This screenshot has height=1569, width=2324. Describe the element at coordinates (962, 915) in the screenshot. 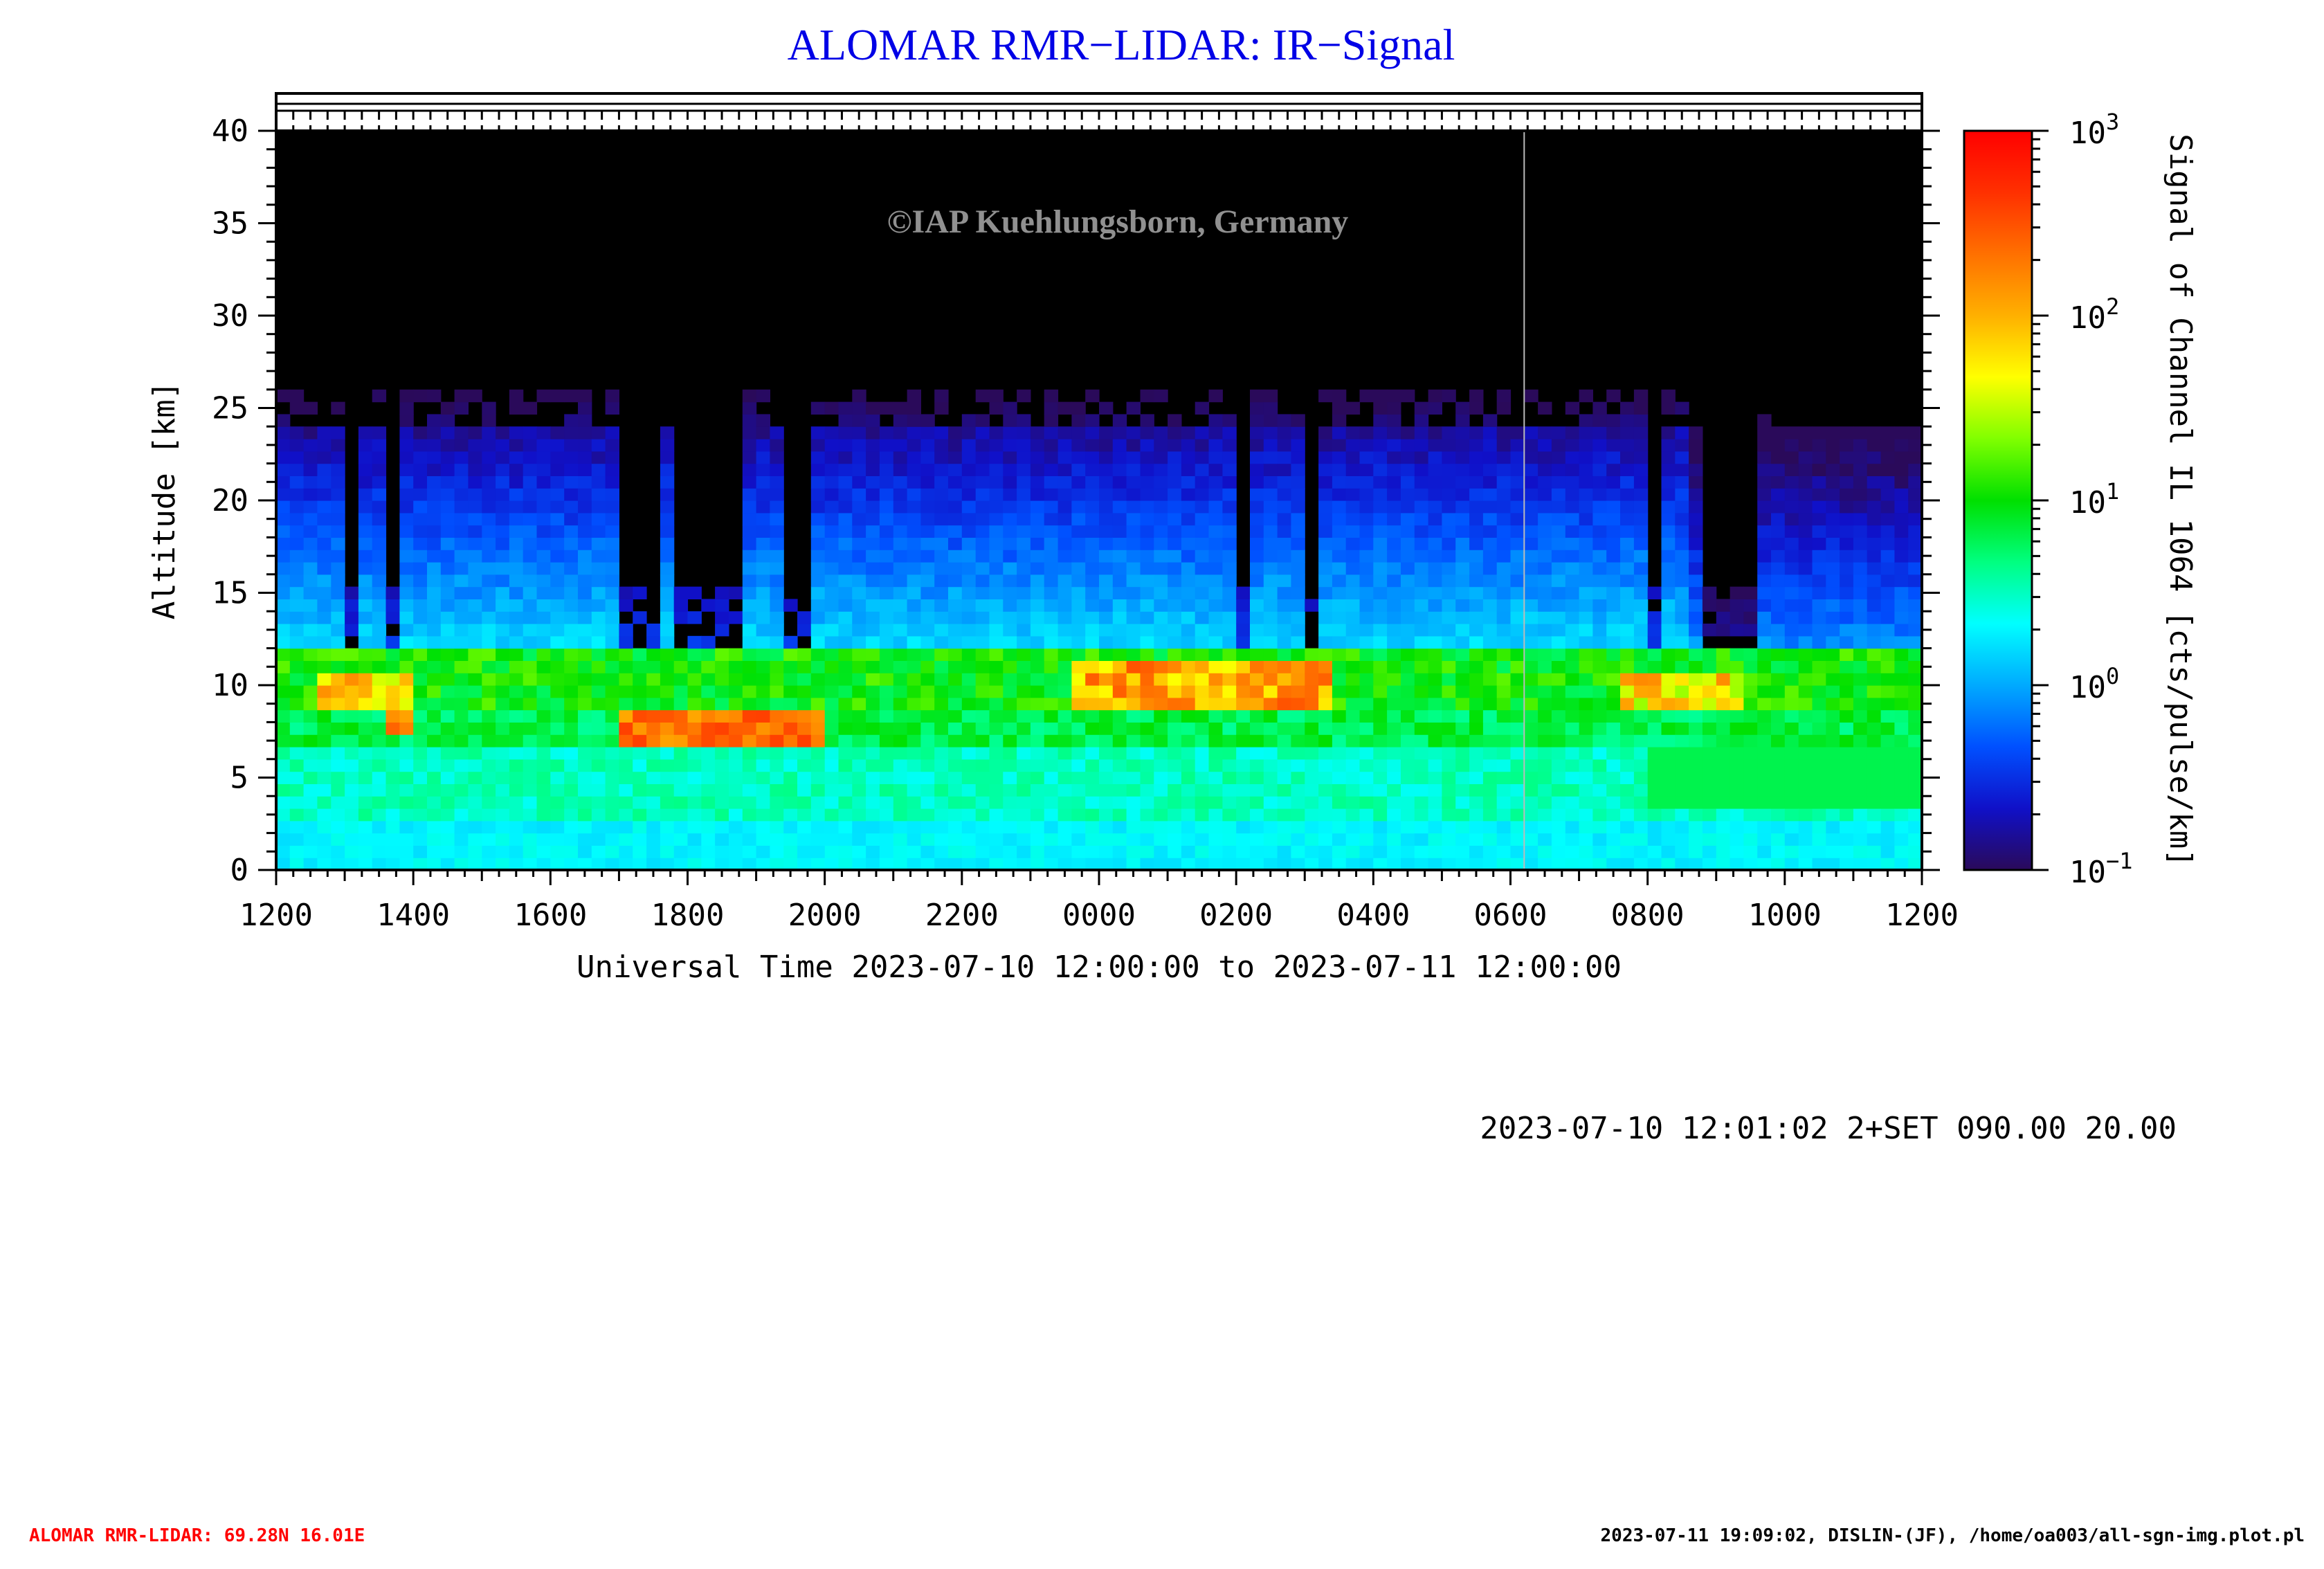

I see `x-tick-label: 2200` at that location.